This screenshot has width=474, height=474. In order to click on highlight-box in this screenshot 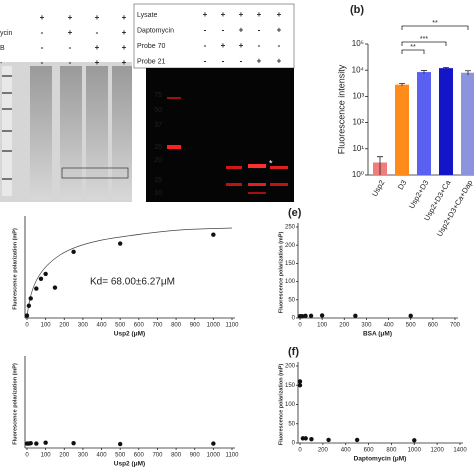, I will do `click(95, 173)`.